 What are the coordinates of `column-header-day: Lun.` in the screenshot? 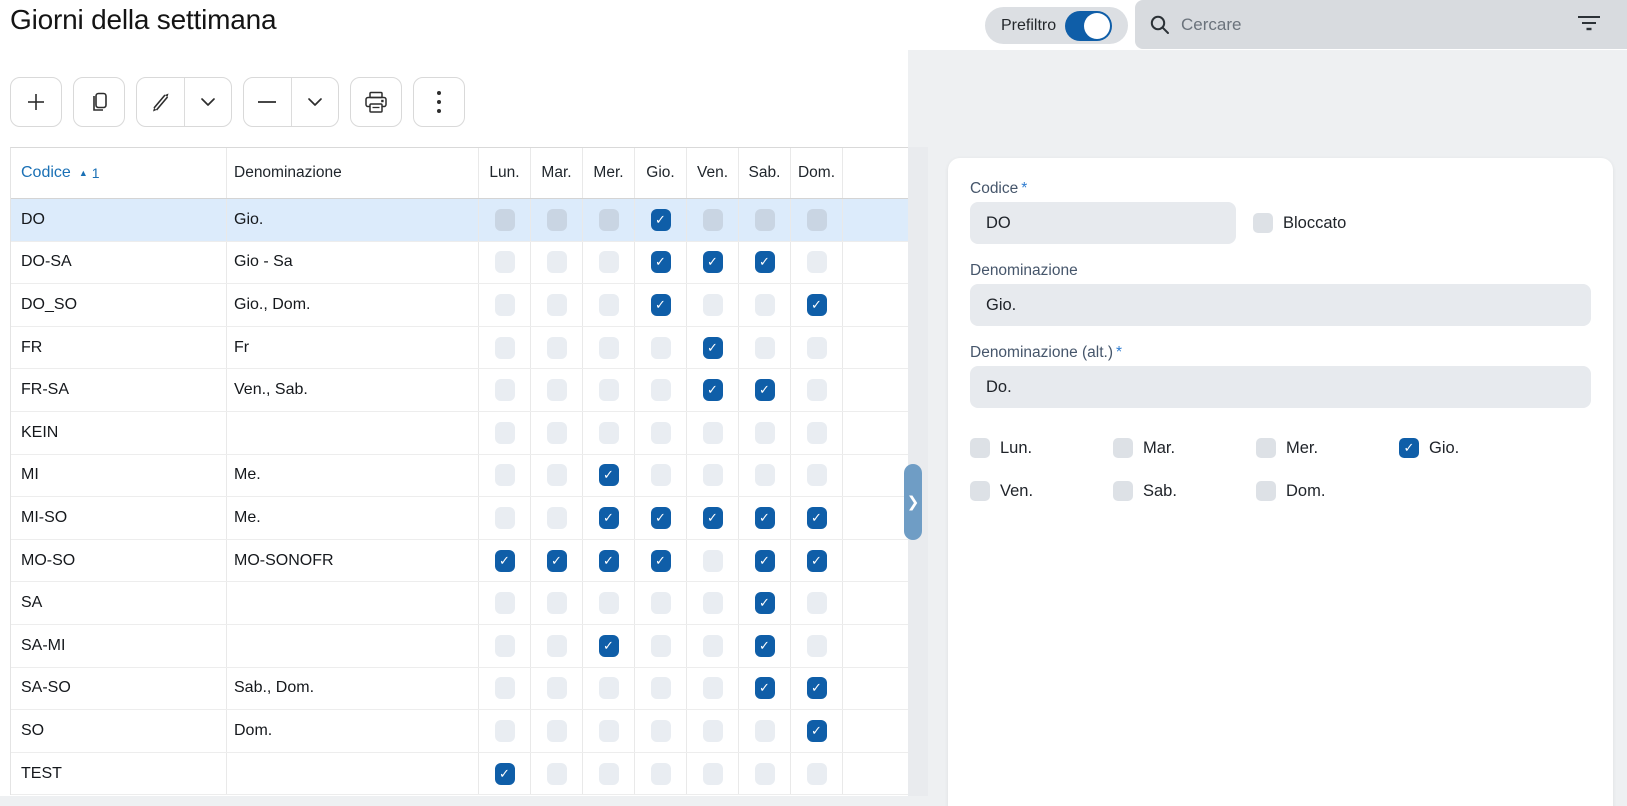 It's located at (504, 173).